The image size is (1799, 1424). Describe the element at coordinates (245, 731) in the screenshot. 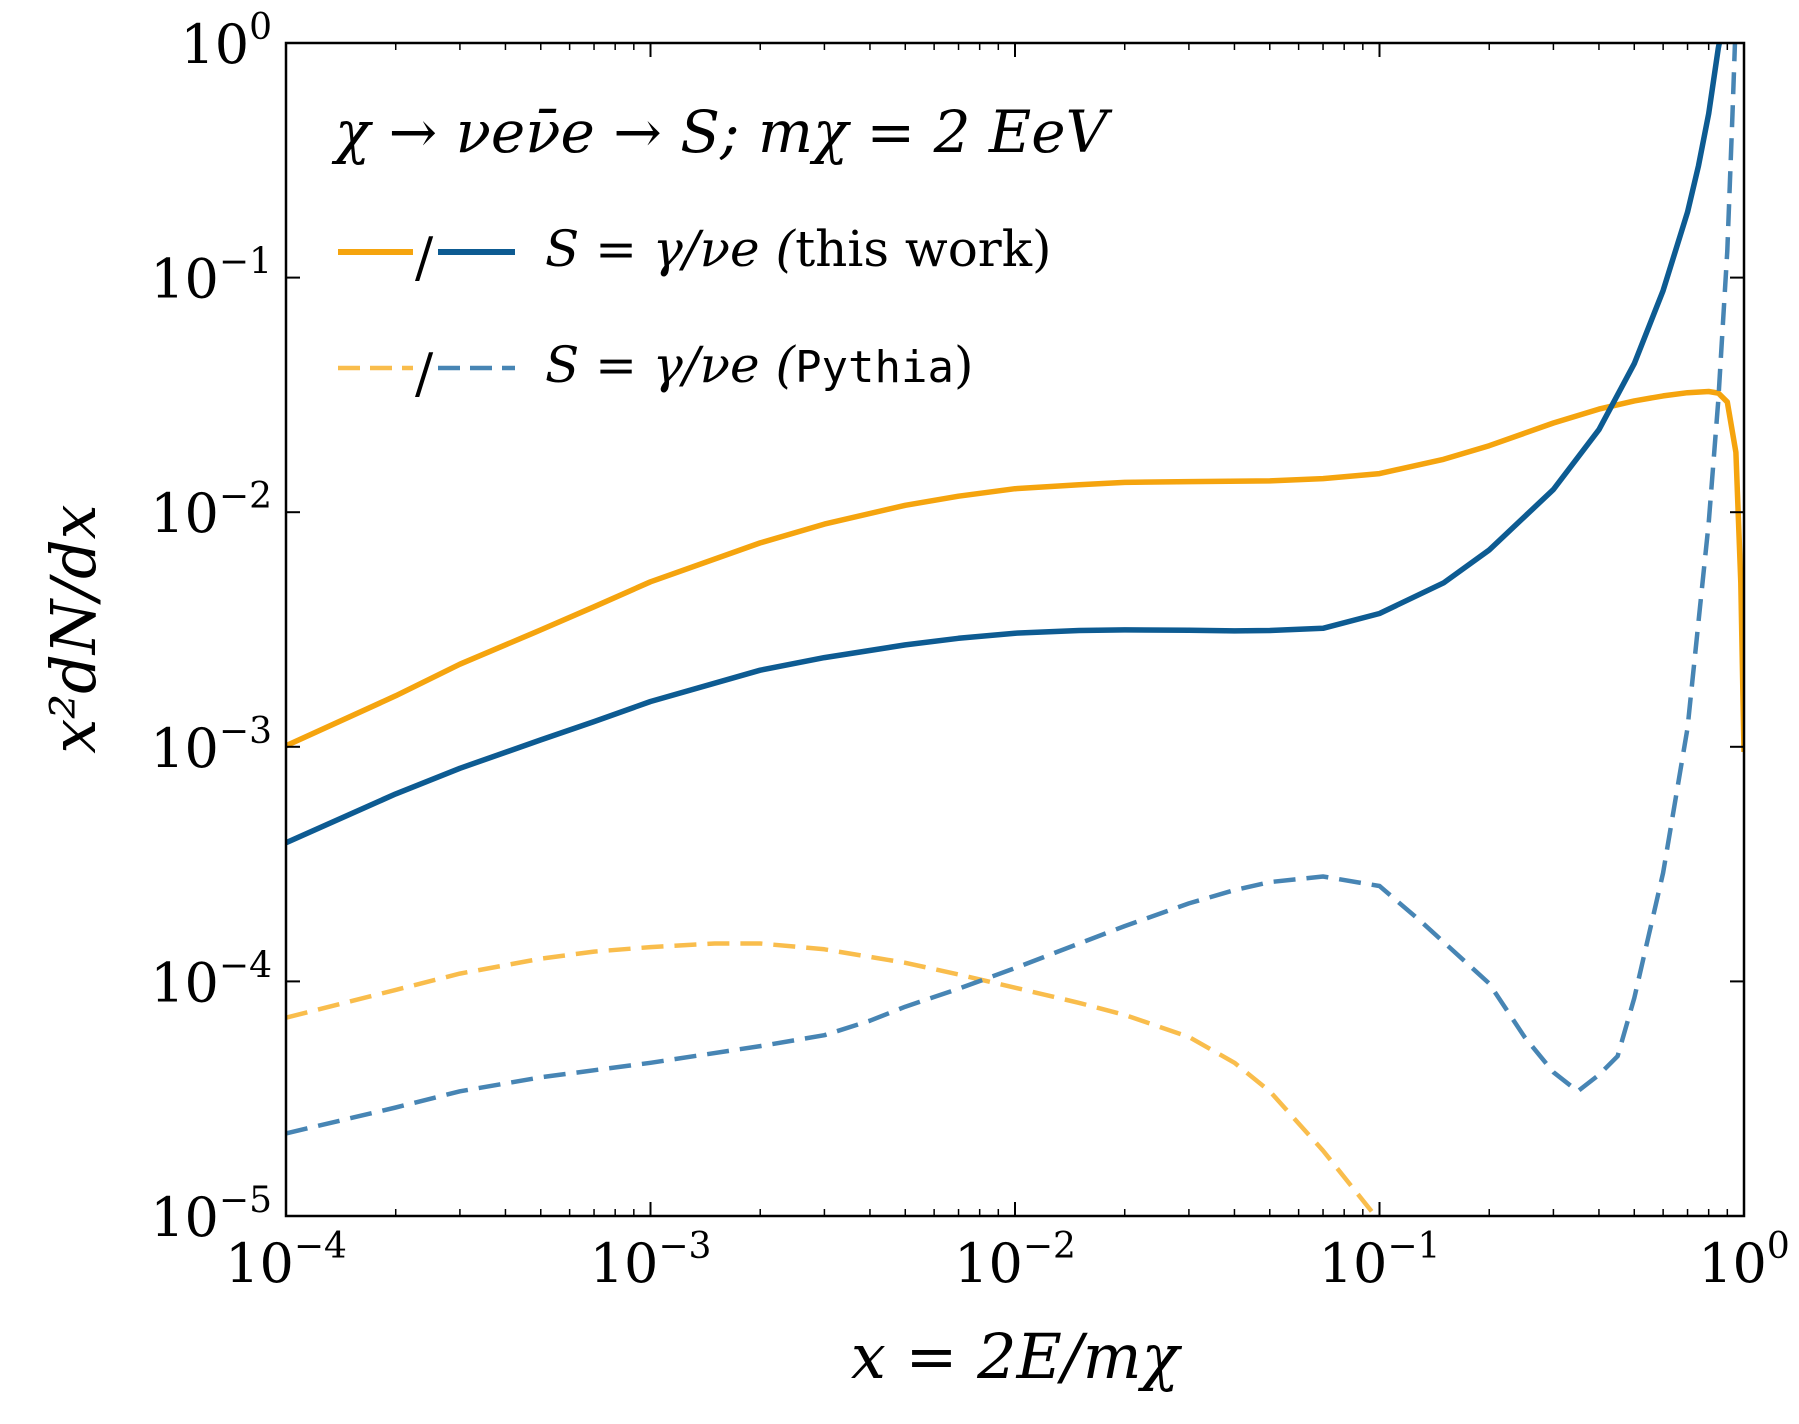

I see `y-tick-label-exponent: −3` at that location.